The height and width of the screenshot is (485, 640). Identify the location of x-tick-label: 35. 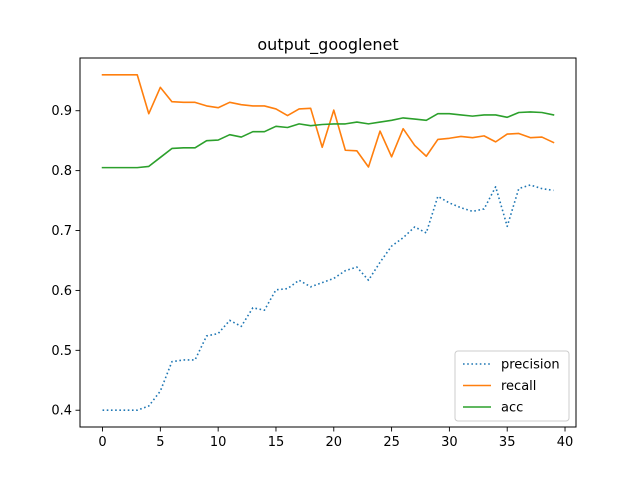
(507, 442).